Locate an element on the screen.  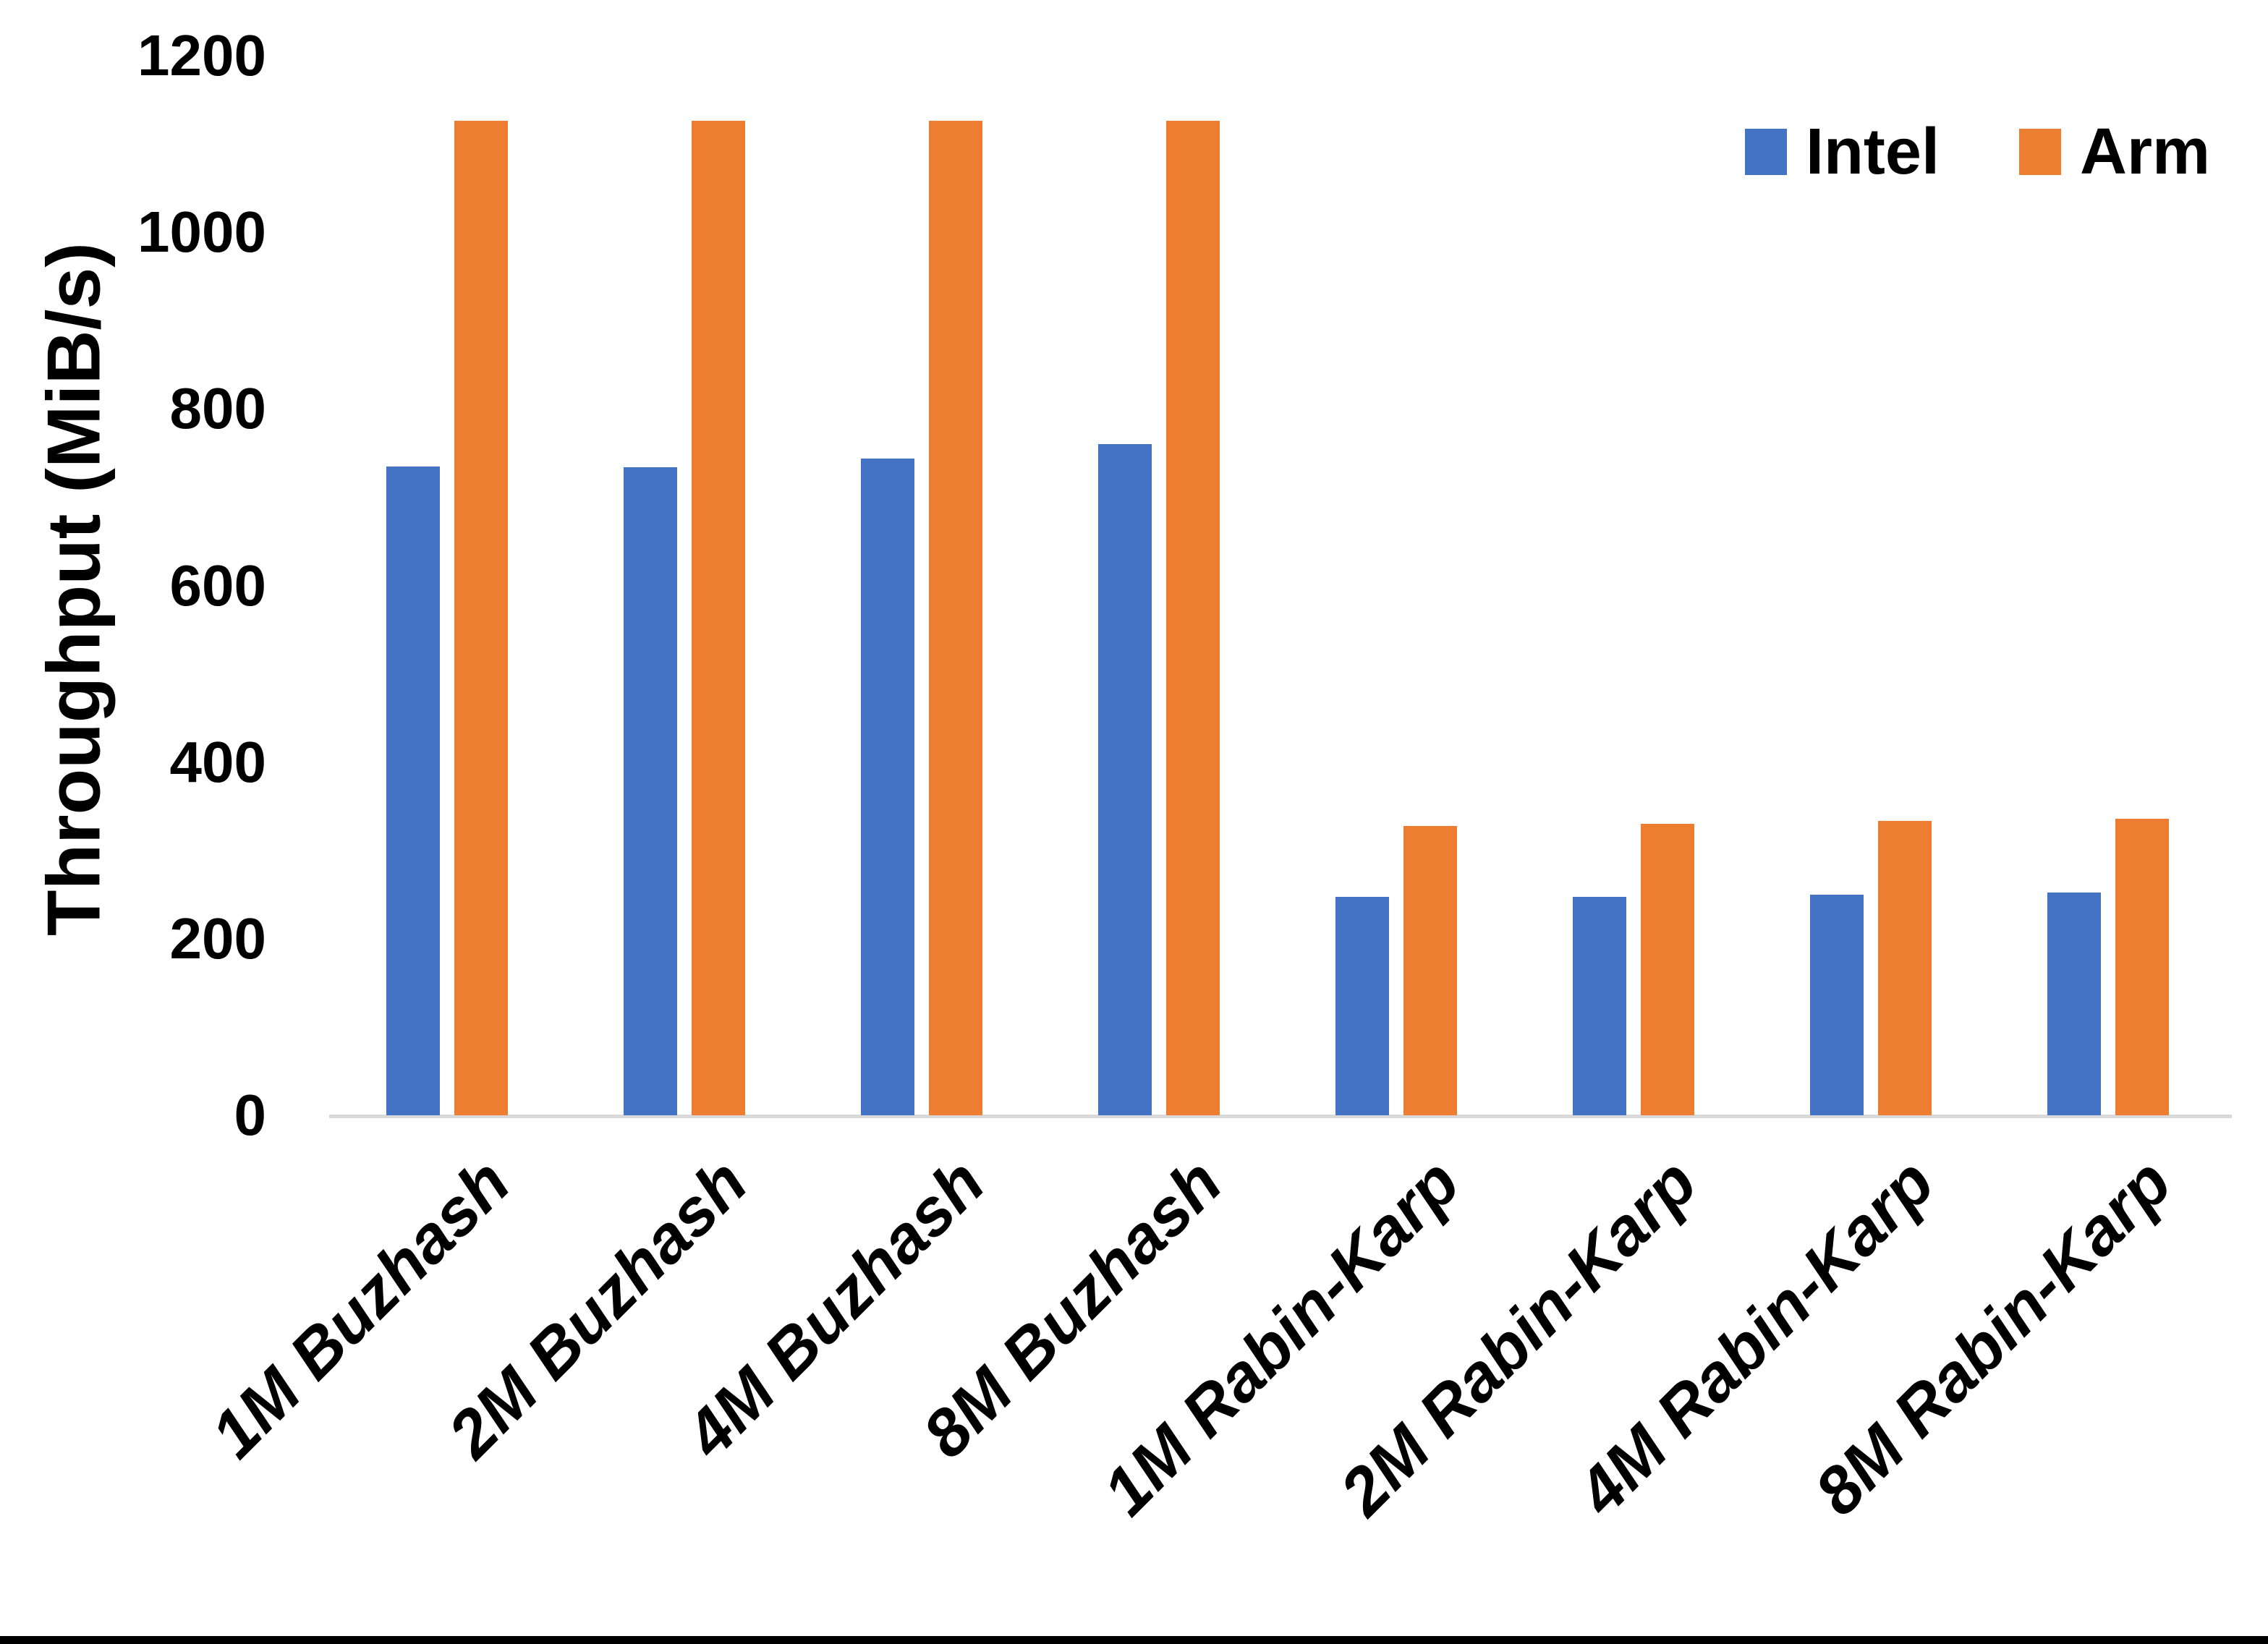
y-tick-label-800: 800 is located at coordinates (217, 408).